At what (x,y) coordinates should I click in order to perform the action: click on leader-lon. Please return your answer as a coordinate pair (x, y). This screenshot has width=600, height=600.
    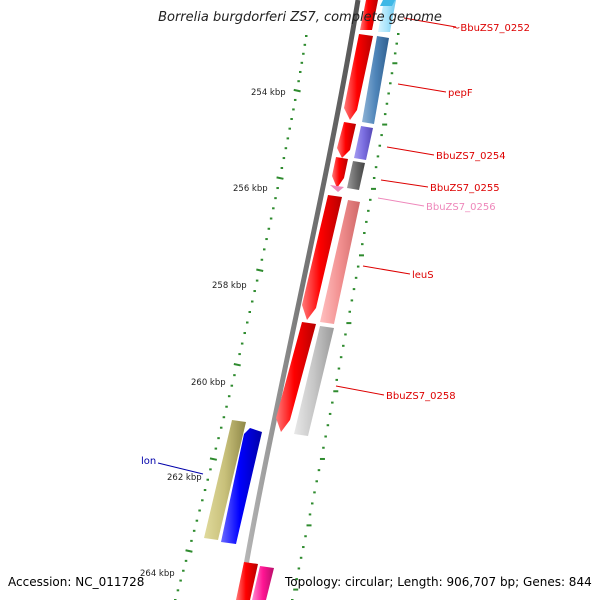
    Looking at the image, I should click on (180, 468).